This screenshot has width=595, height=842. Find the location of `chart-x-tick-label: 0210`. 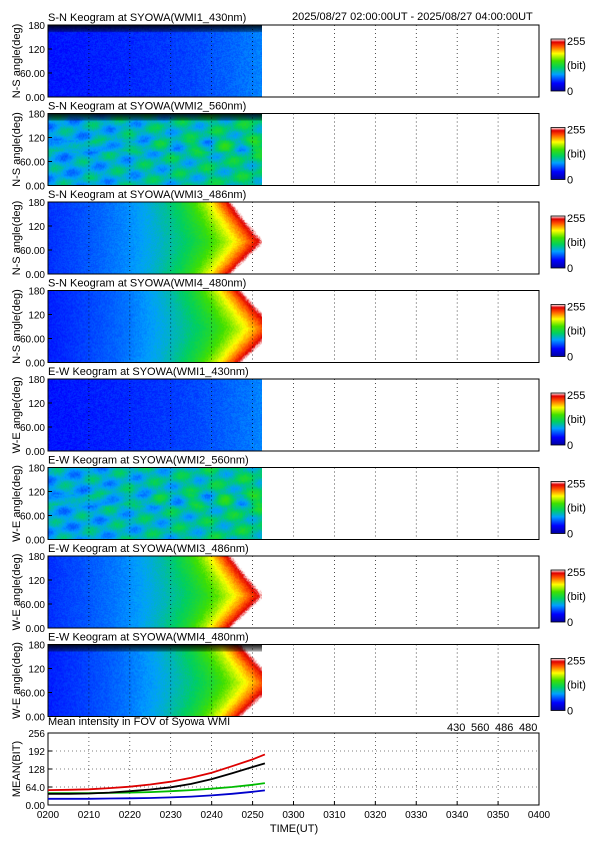

chart-x-tick-label: 0210 is located at coordinates (89, 815).